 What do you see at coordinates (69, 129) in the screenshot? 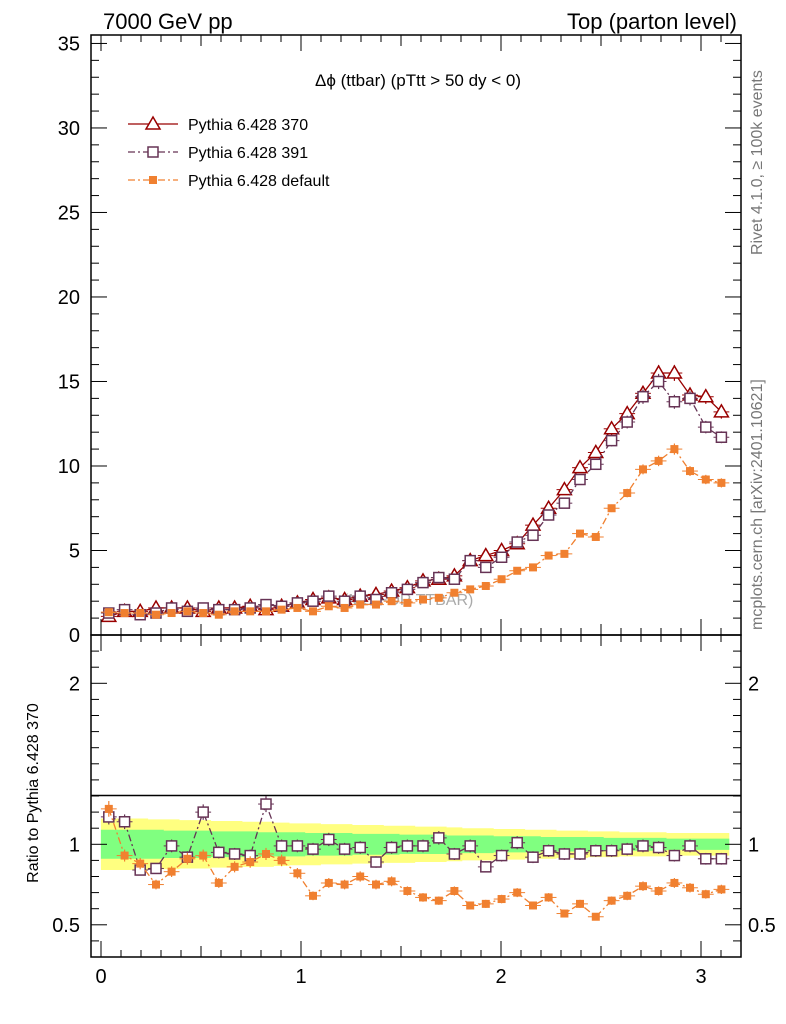
I see `main-y-tick-label: 30` at bounding box center [69, 129].